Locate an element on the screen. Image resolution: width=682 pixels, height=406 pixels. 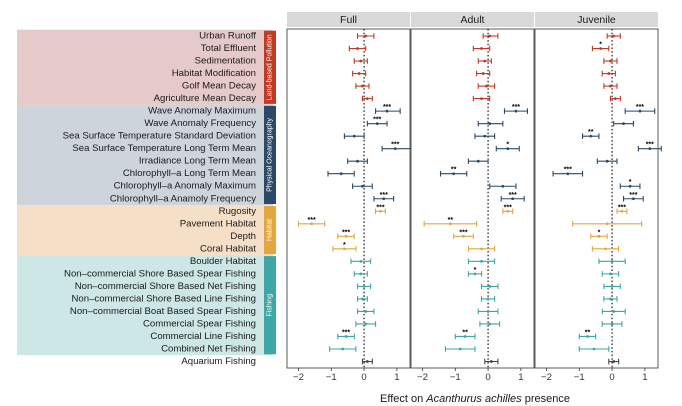
panel-title-full: Full is located at coordinates (348, 20).